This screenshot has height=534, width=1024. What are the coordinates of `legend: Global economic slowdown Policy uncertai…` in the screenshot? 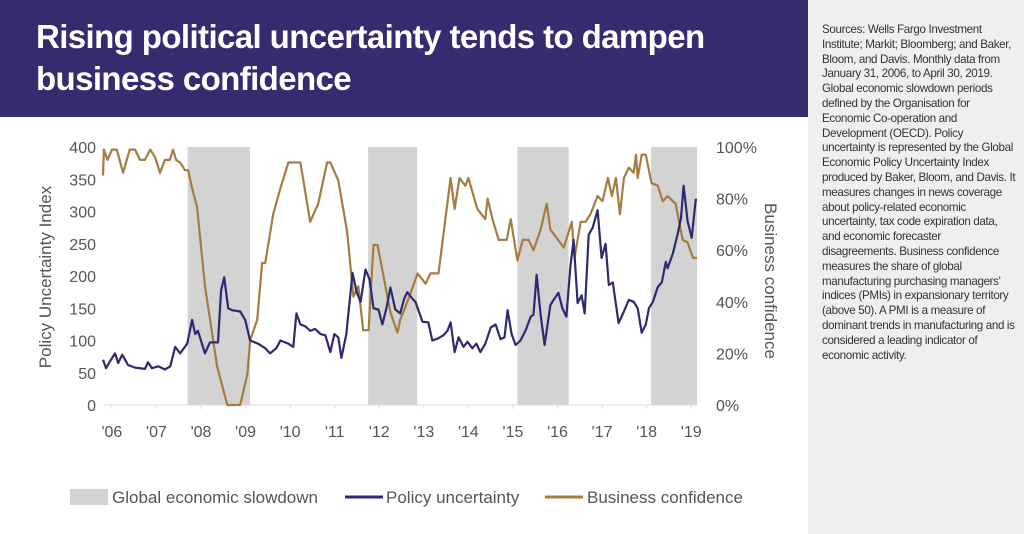 It's located at (406, 497).